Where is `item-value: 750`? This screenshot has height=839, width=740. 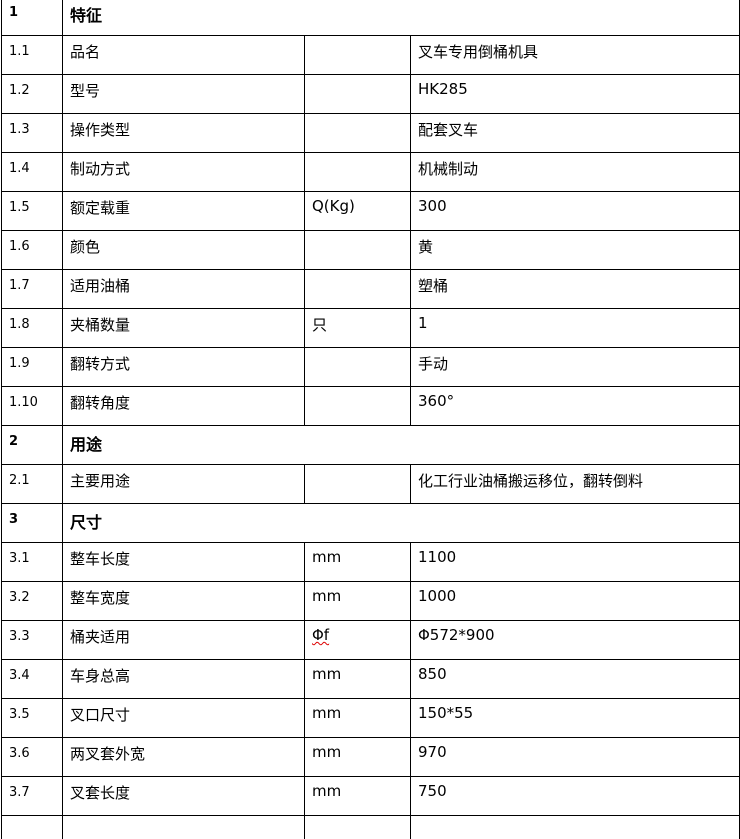 item-value: 750 is located at coordinates (574, 796).